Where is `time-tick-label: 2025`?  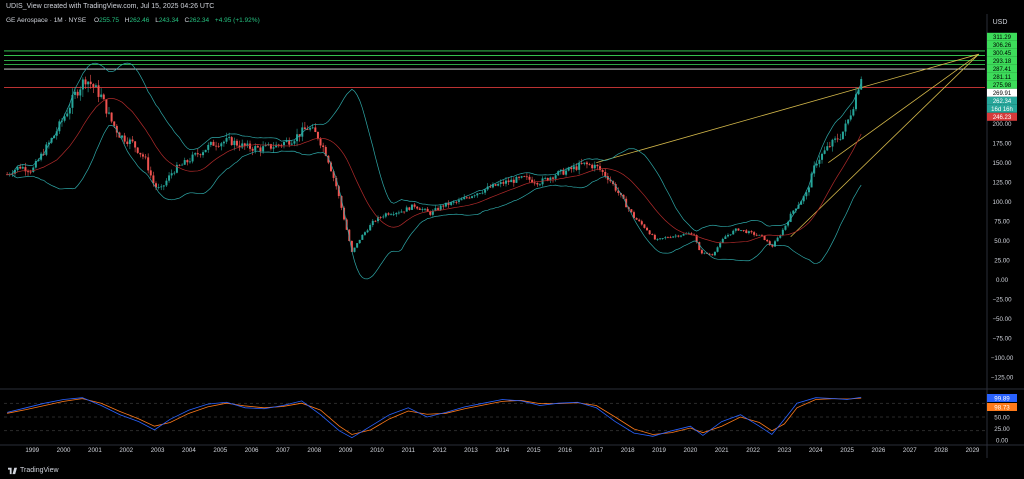
time-tick-label: 2025 is located at coordinates (847, 450).